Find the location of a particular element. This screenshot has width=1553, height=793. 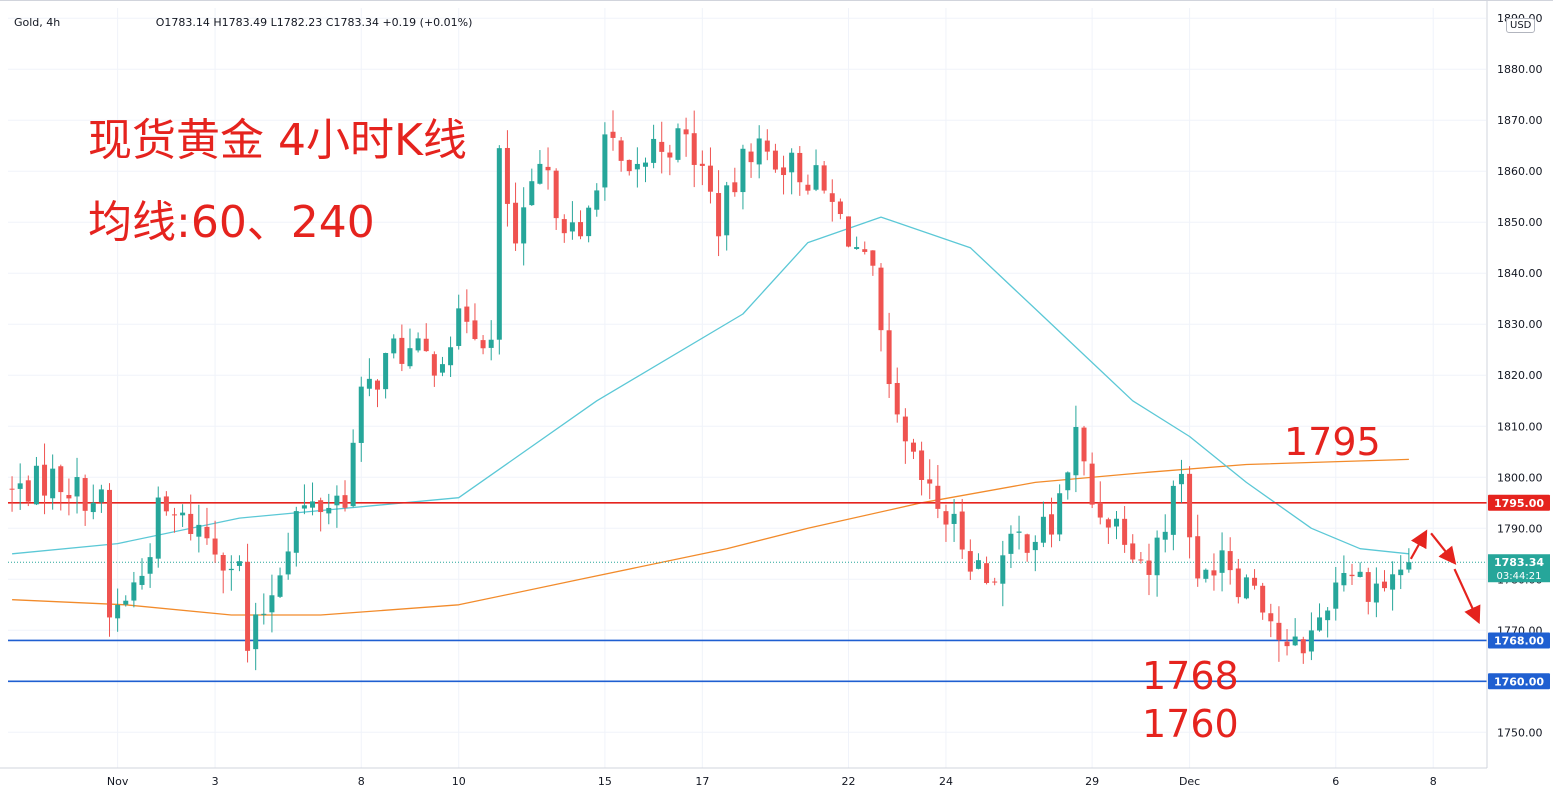

price-tick-label: 1870.00 is located at coordinates (1520, 120).